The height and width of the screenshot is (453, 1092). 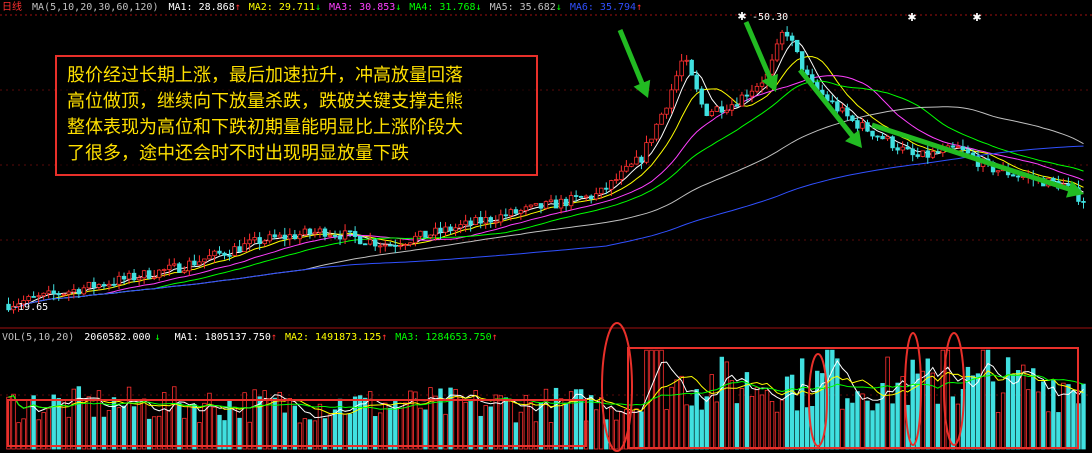 What do you see at coordinates (973, 158) in the screenshot?
I see `arrow-shaft` at bounding box center [973, 158].